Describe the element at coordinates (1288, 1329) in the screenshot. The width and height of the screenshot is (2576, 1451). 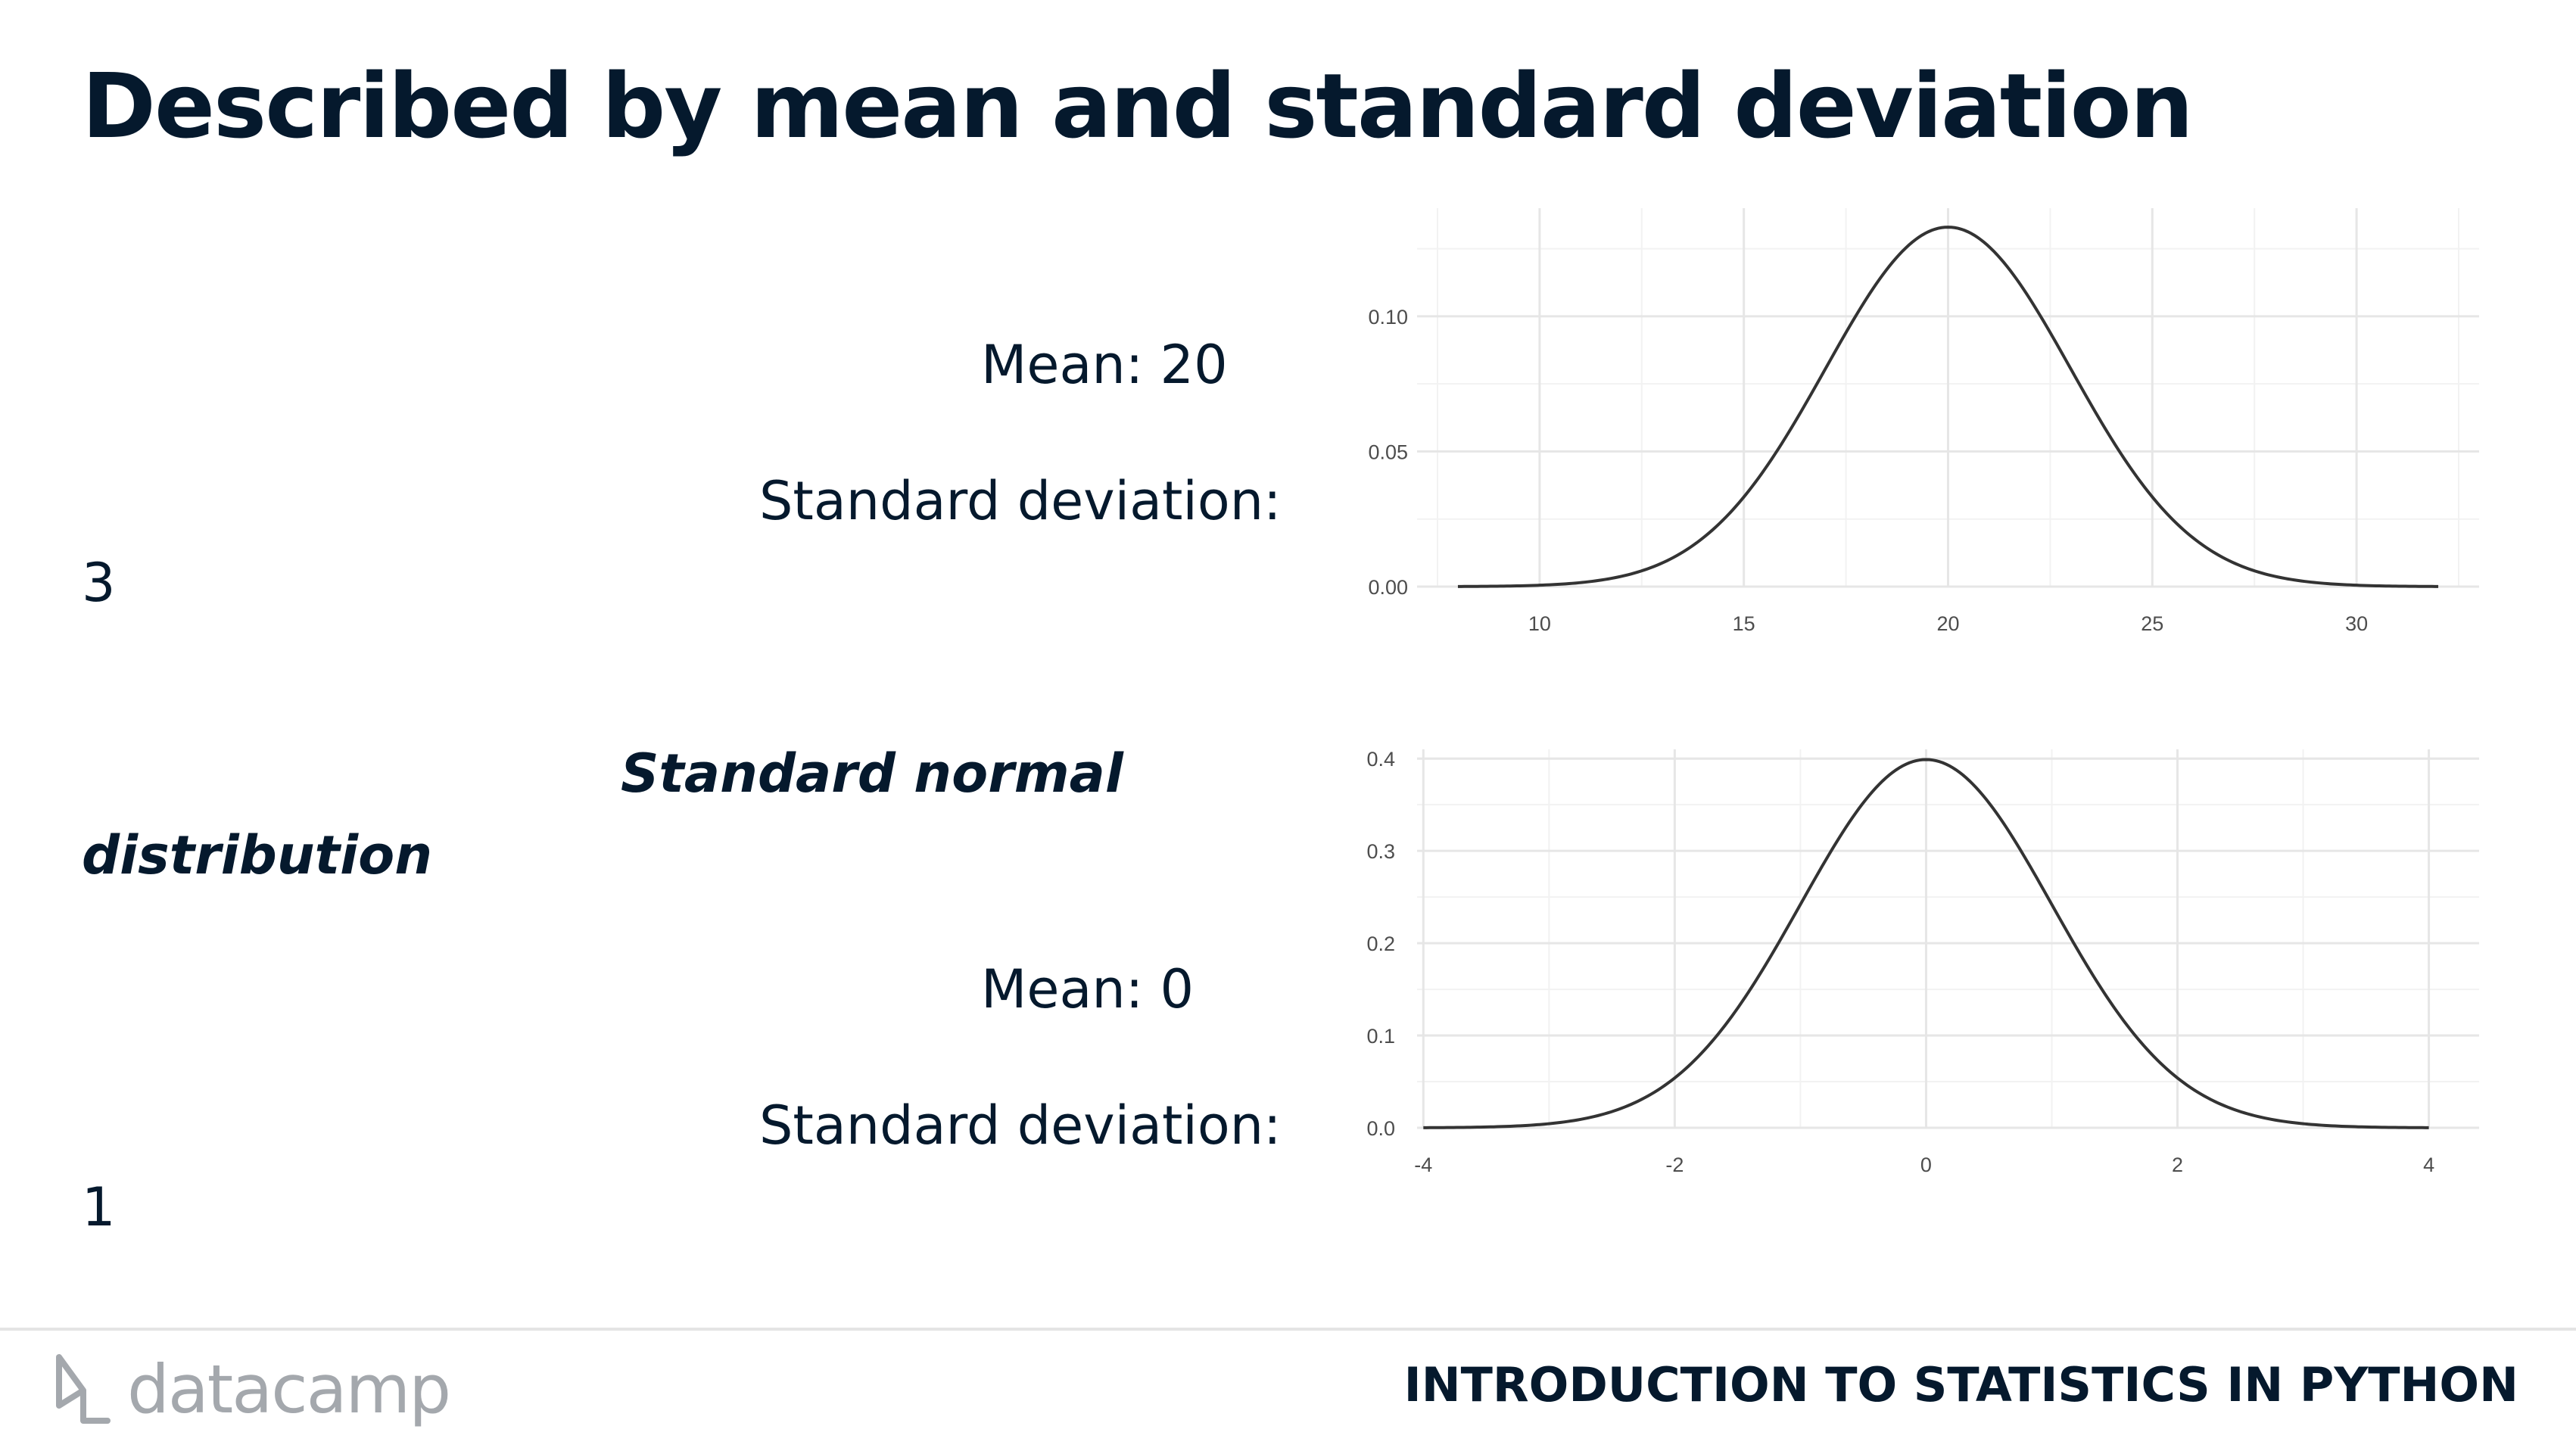
I see `footer-divider` at that location.